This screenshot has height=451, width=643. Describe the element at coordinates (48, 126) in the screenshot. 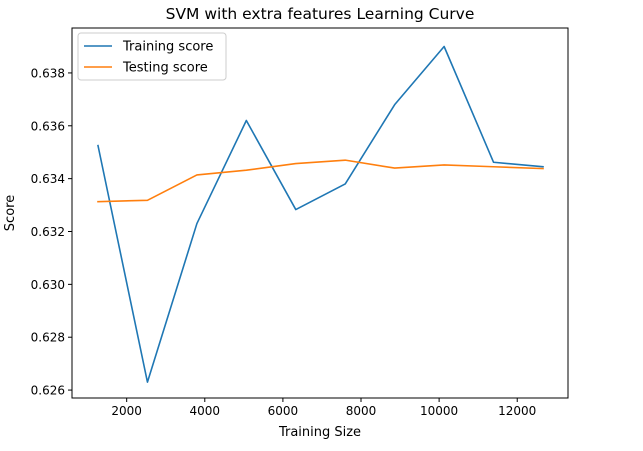

I see `y-tick-label: 0.636` at that location.